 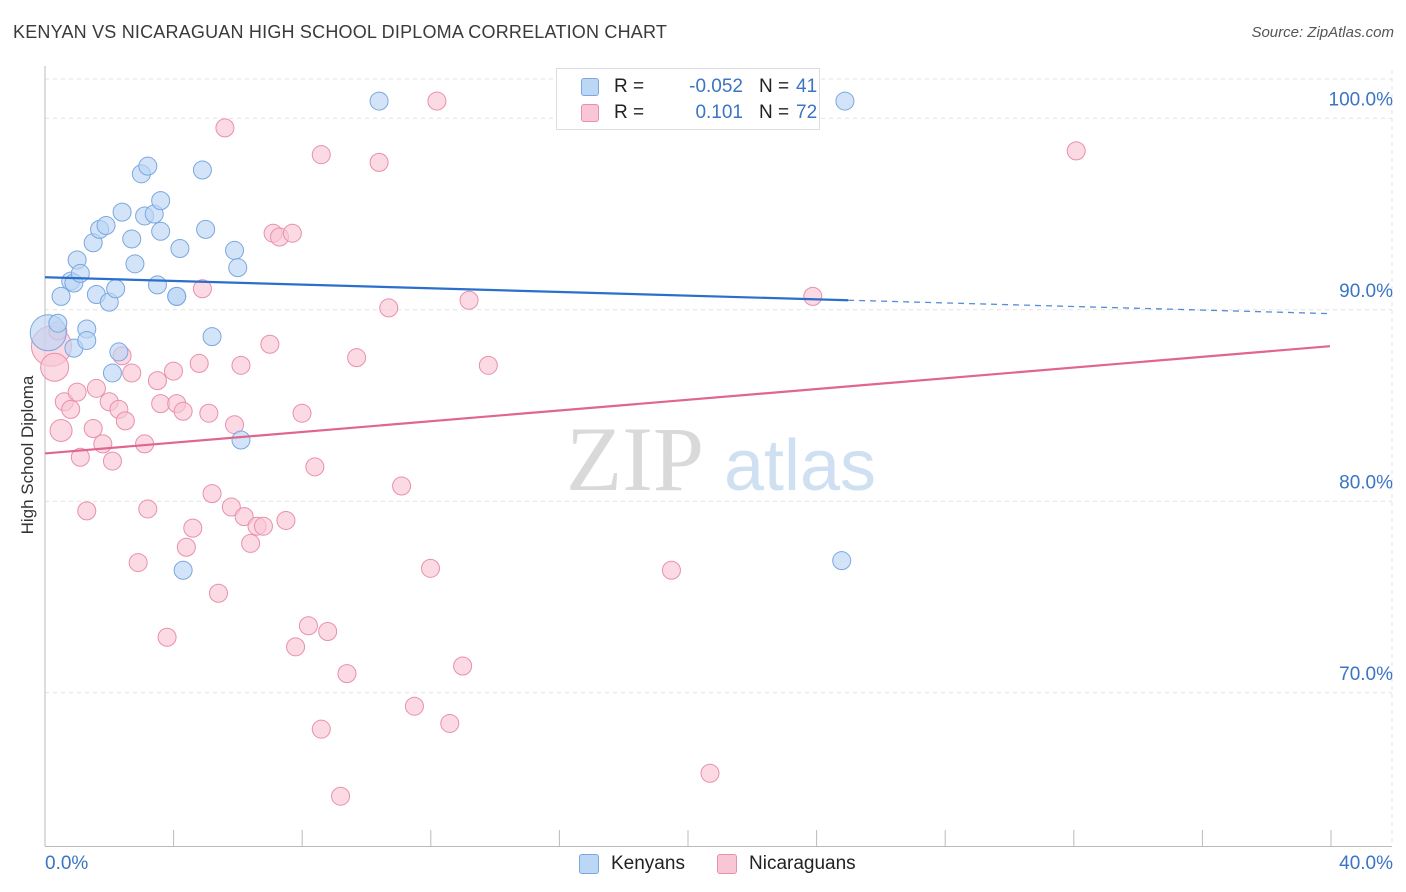 I want to click on y-tick-label: 70.0%, so click(x=1366, y=674).